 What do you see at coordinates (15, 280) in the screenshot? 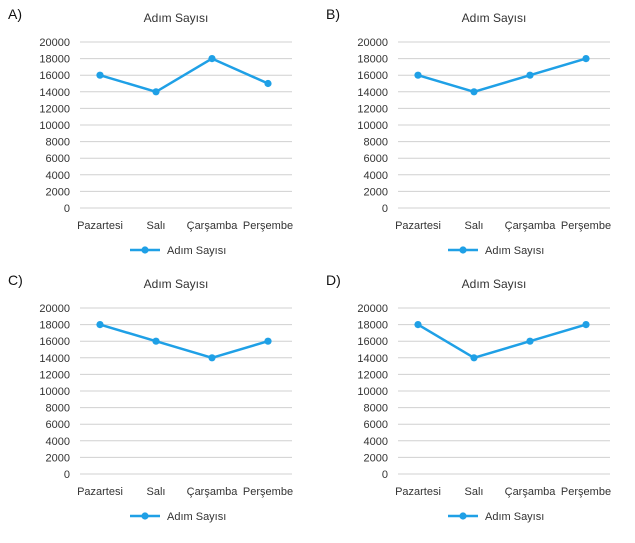
I see `panel-letter: C)` at bounding box center [15, 280].